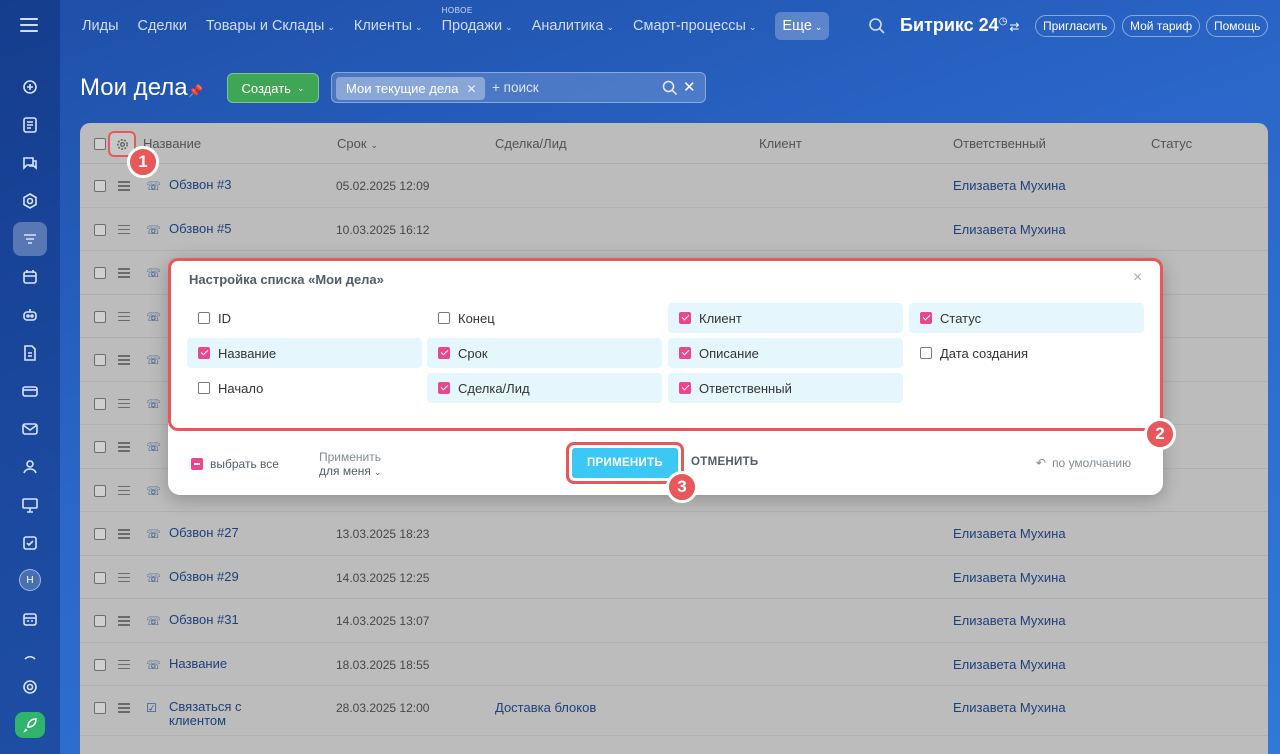  I want to click on column-header-client: Клиент, so click(780, 143).